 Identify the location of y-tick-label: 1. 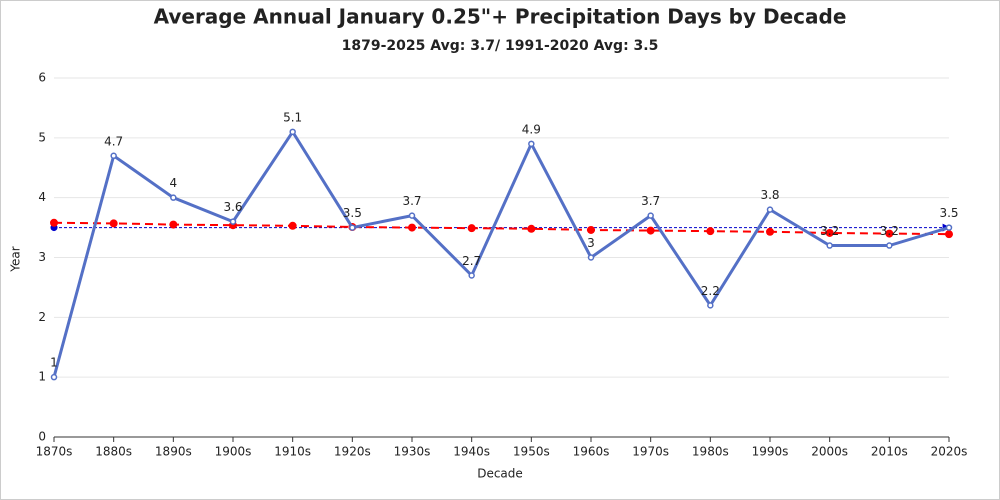
(42, 377).